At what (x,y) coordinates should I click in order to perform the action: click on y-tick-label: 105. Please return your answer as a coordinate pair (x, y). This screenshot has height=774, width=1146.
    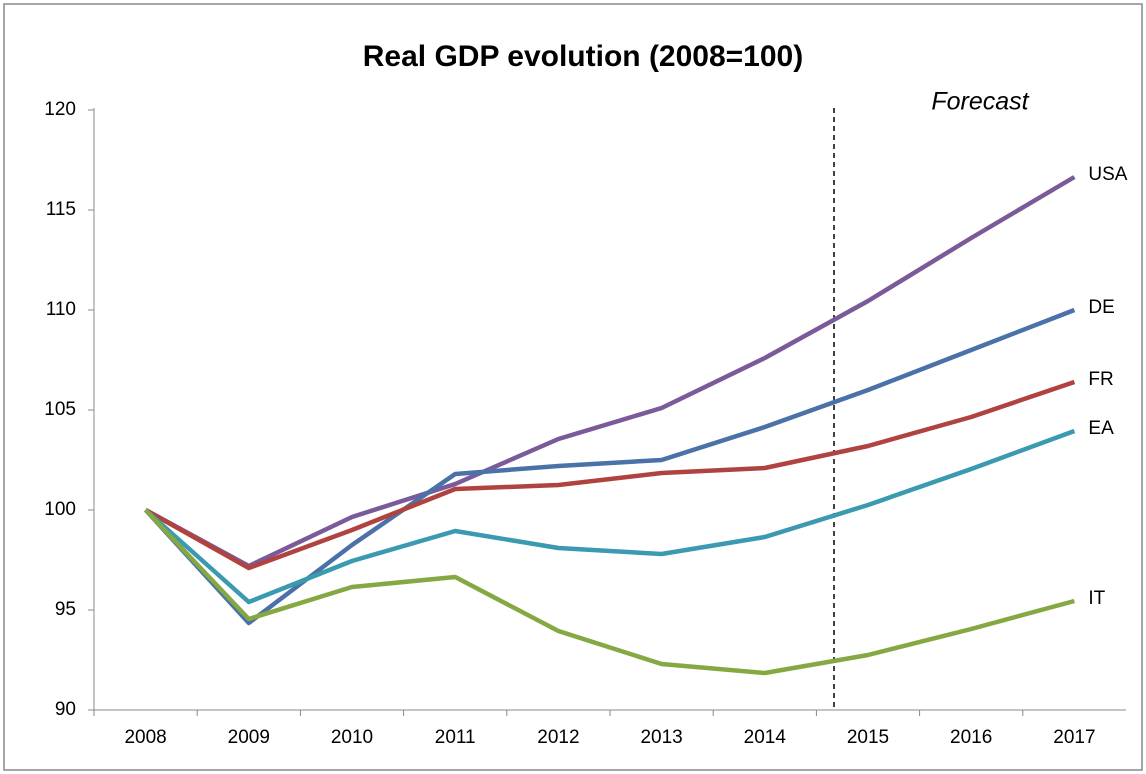
    Looking at the image, I should click on (60, 409).